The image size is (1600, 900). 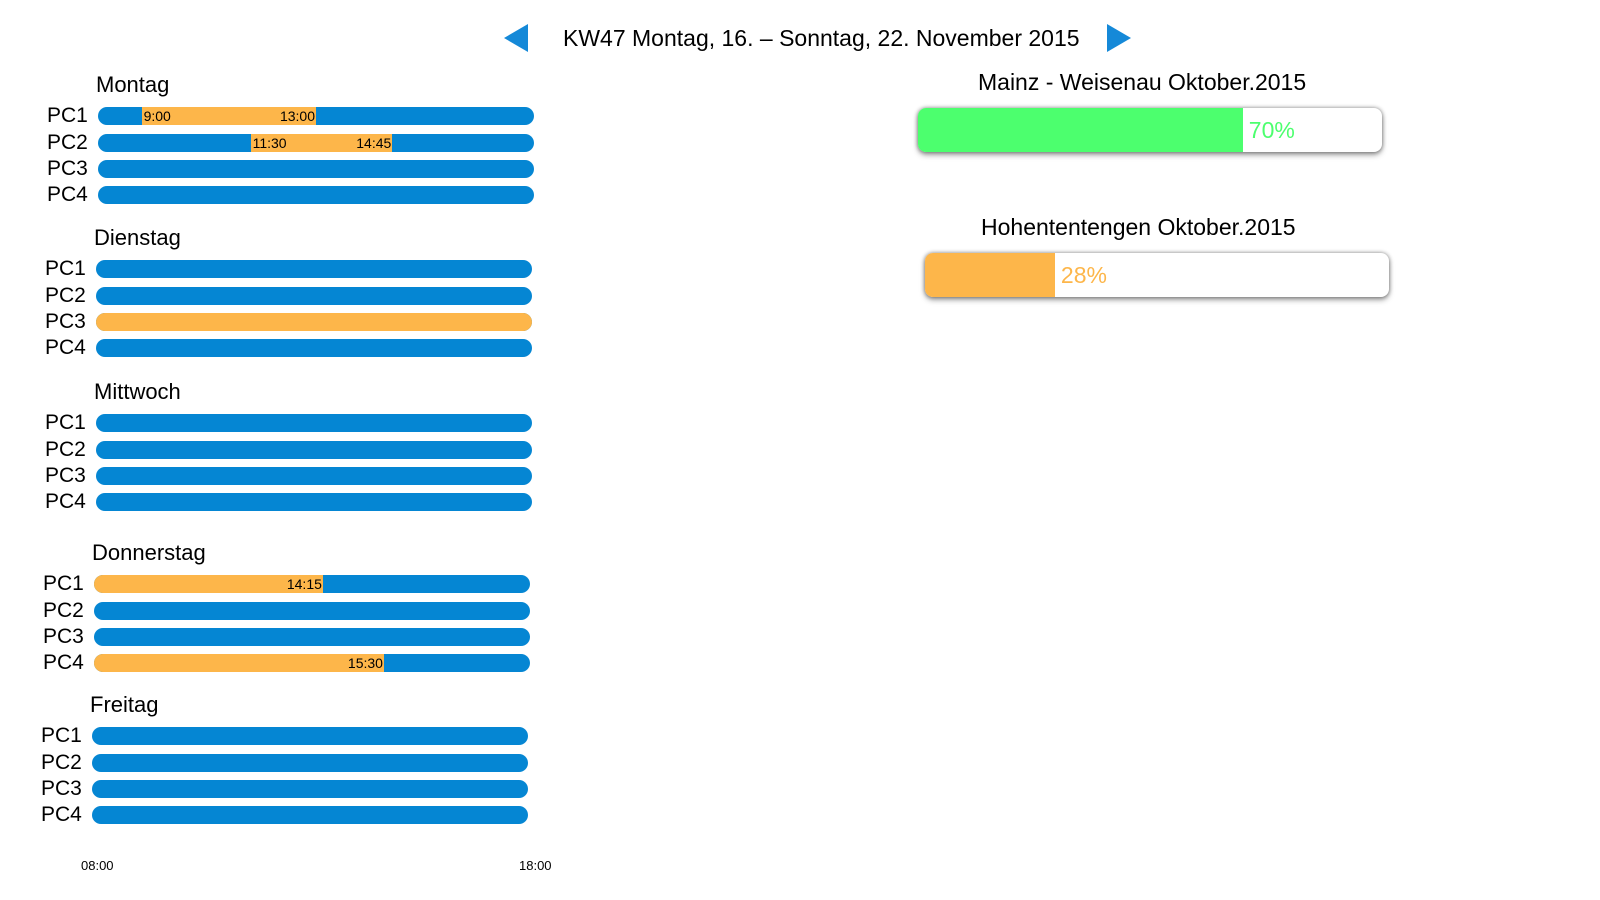 I want to click on progress-panel-mainz: Mainz - Weisenau Oktober.2015 70%, so click(x=1168, y=118).